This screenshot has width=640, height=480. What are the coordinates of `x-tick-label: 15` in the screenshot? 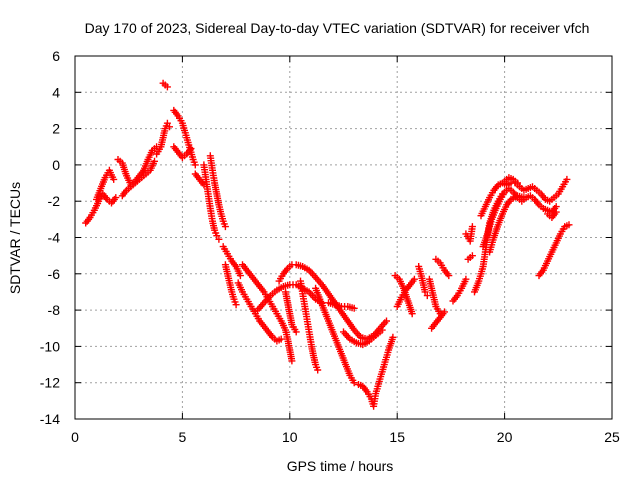 It's located at (397, 437).